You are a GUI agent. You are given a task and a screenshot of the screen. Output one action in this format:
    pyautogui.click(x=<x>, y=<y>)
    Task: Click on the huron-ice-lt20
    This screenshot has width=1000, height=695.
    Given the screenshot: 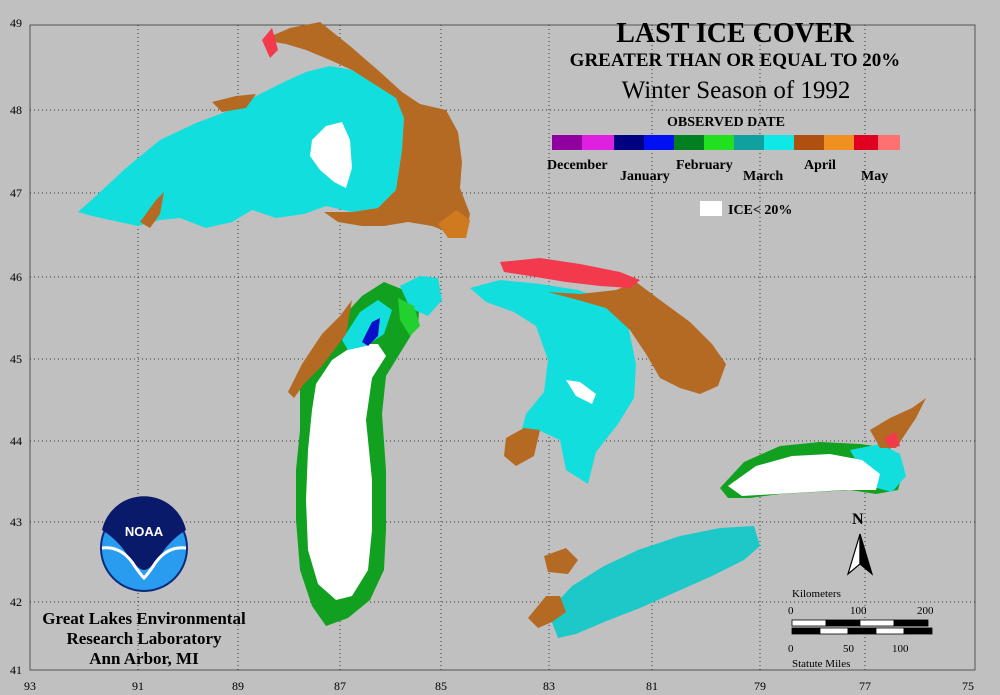 What is the action you would take?
    pyautogui.click(x=581, y=392)
    